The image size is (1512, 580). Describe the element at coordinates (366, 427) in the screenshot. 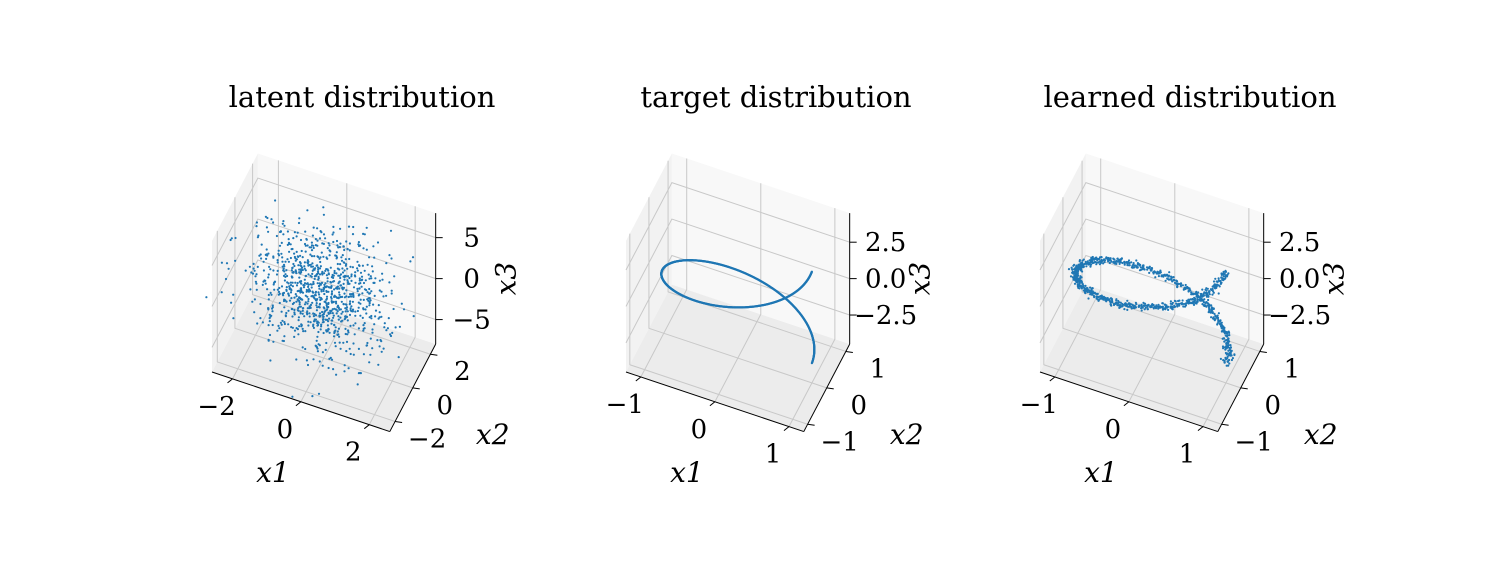

I see `x-tick-mark` at that location.